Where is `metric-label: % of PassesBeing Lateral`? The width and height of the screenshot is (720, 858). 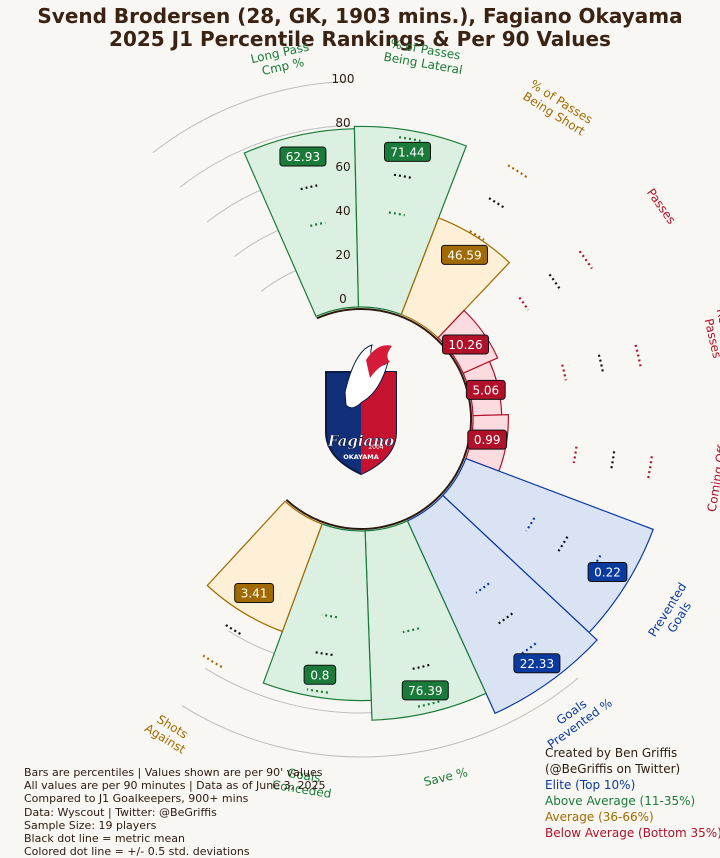 metric-label: % of PassesBeing Lateral is located at coordinates (424, 56).